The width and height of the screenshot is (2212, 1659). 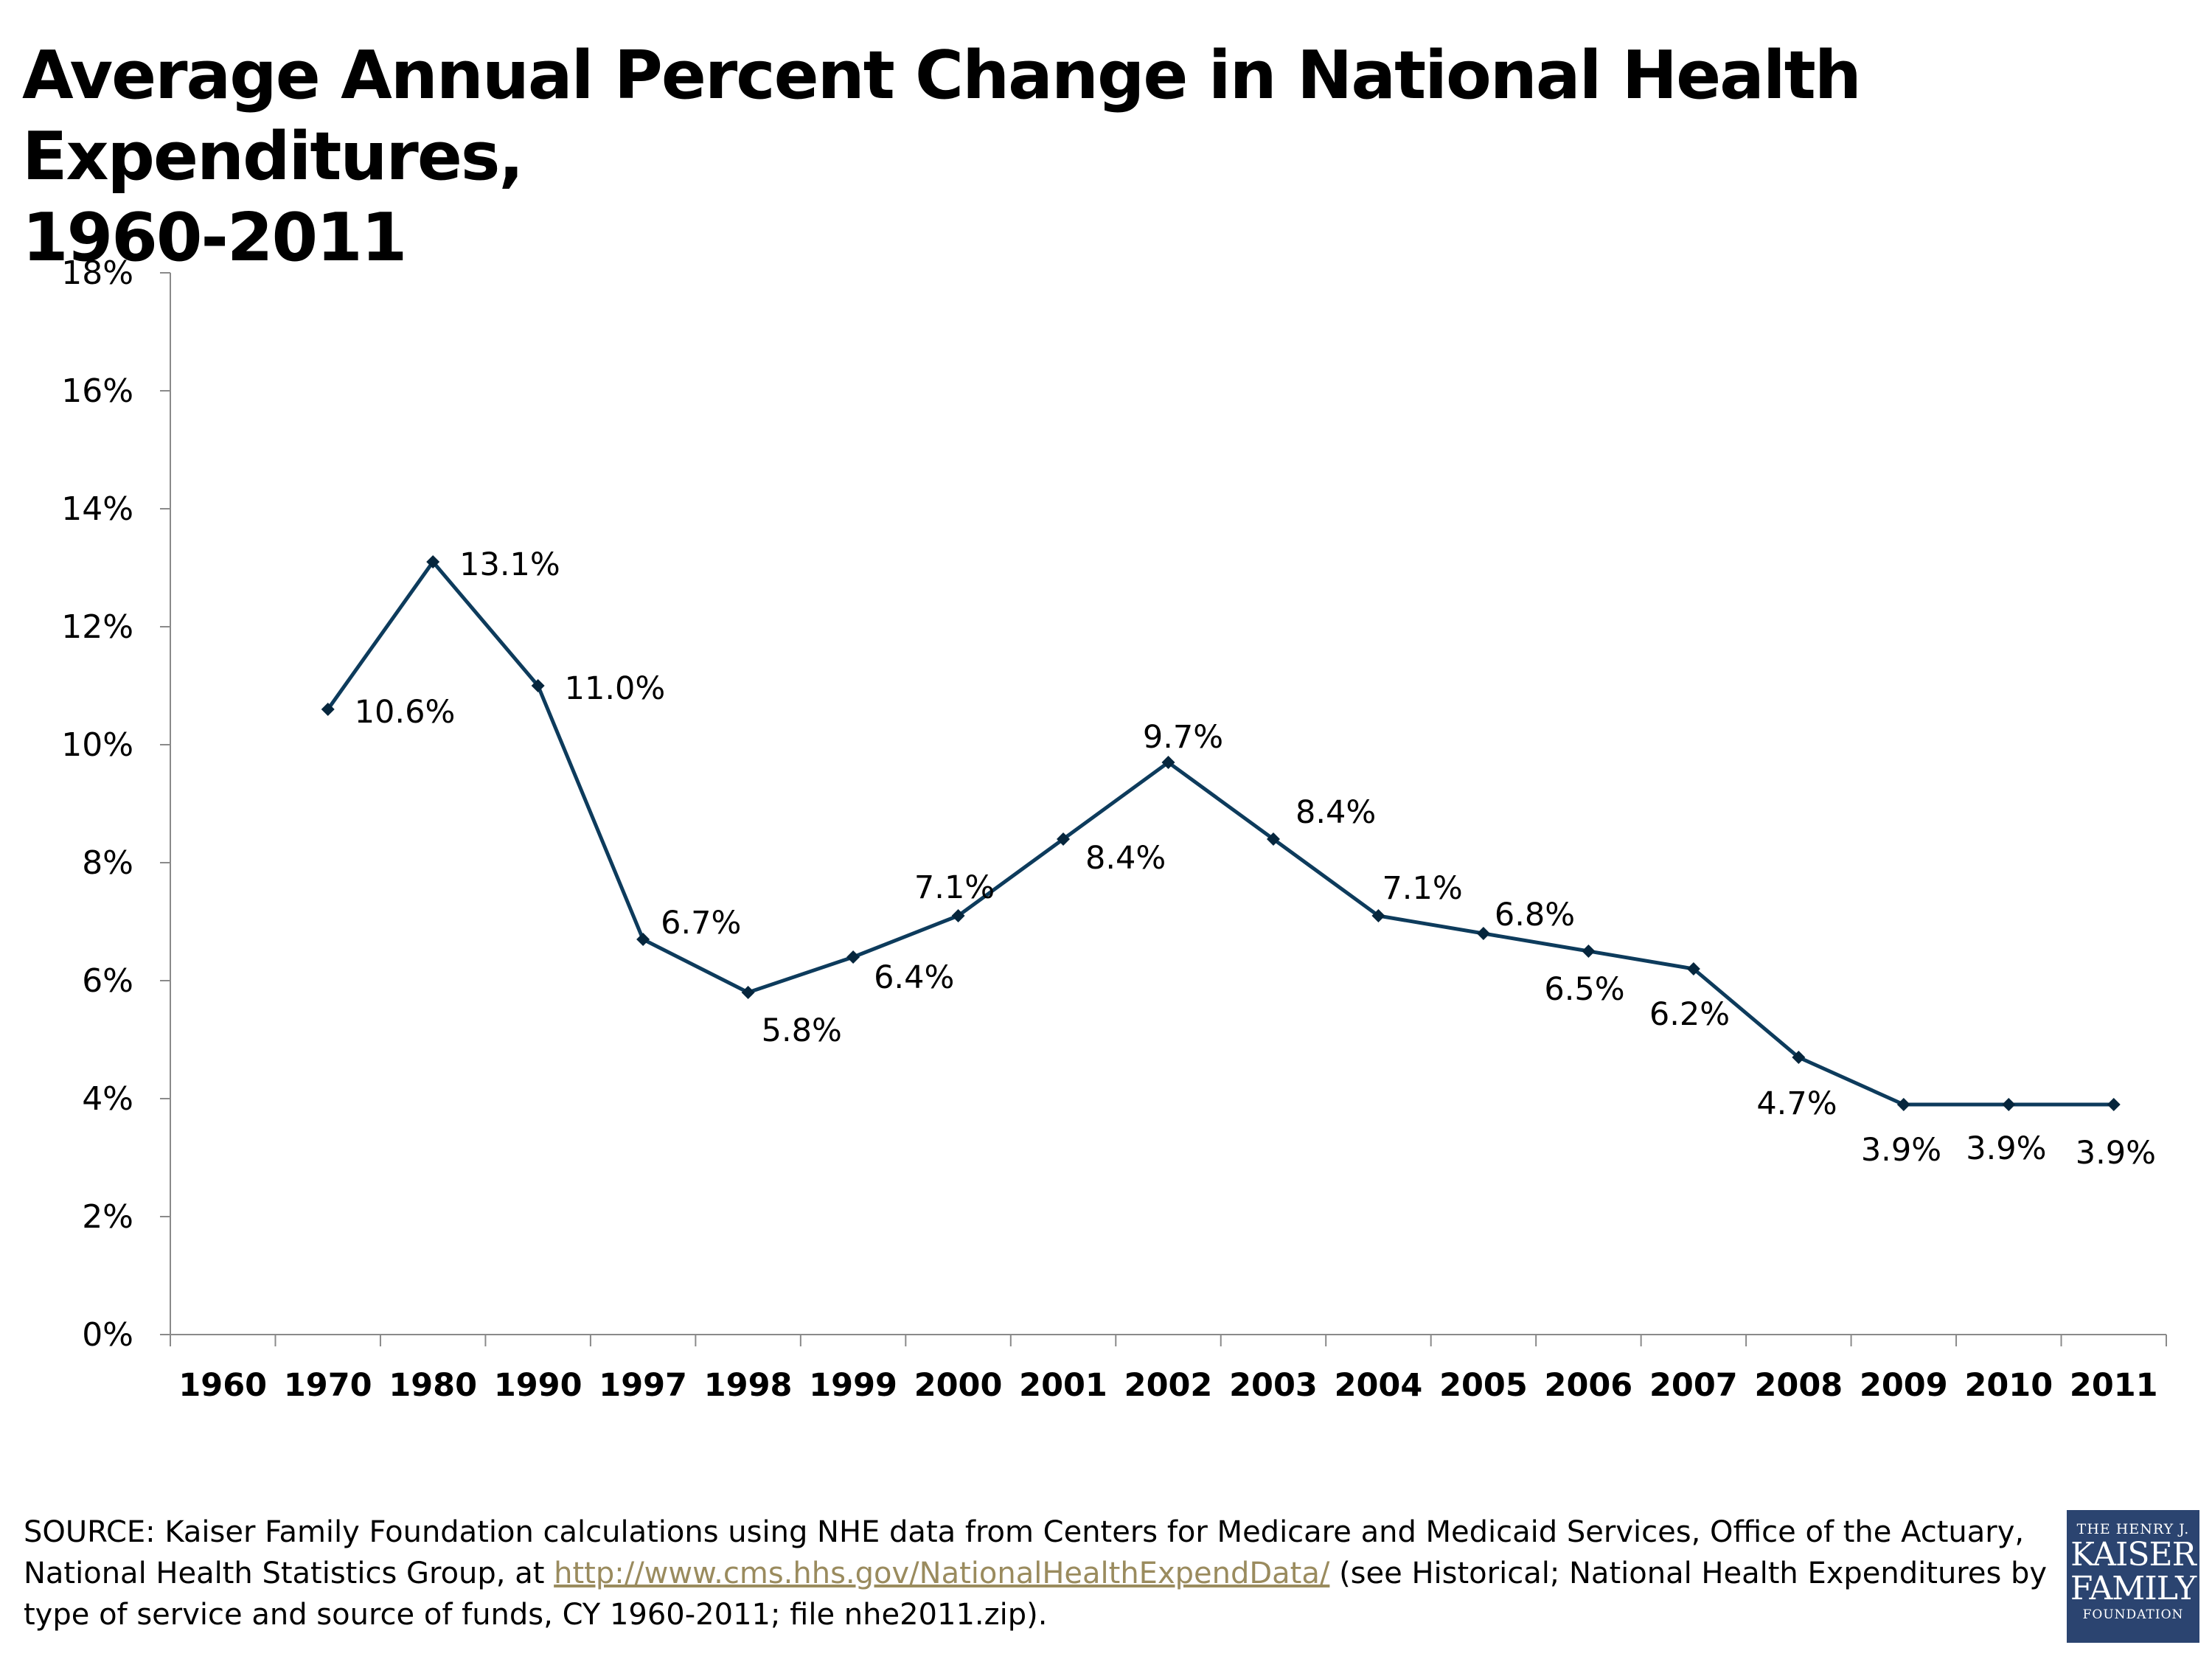 What do you see at coordinates (2133, 1614) in the screenshot?
I see `logo-line-4: FOUNDATION` at bounding box center [2133, 1614].